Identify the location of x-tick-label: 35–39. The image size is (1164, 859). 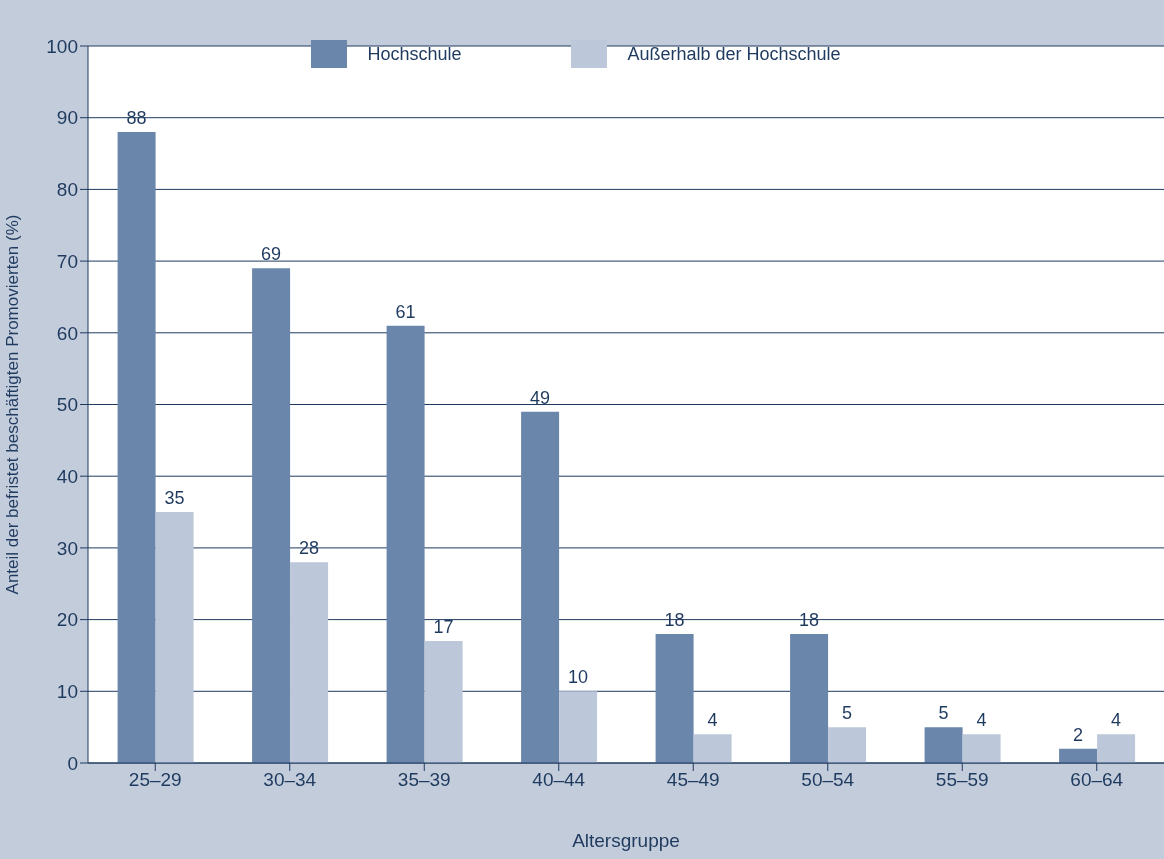
(424, 780).